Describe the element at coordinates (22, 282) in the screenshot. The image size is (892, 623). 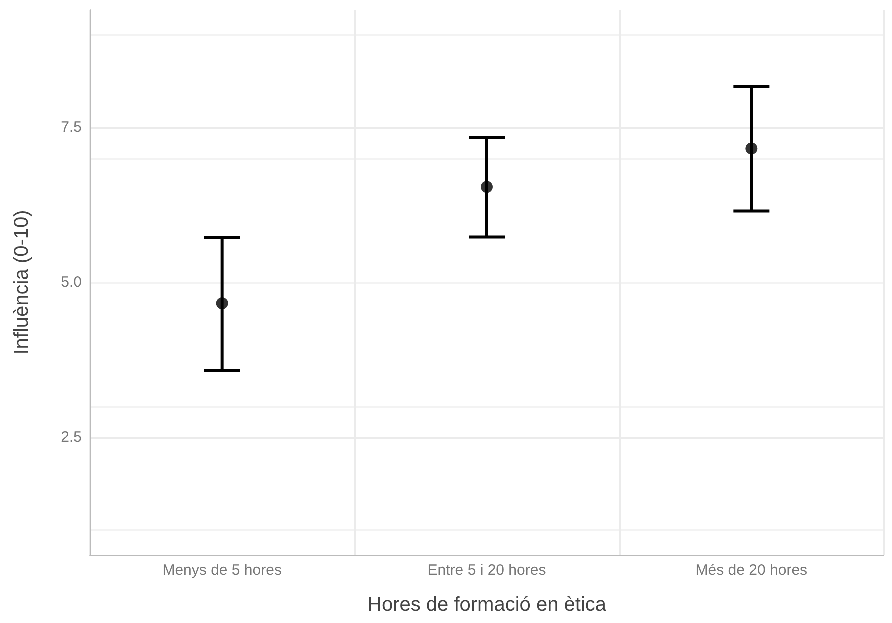
I see `y-axis-title: Influència (0-10)` at that location.